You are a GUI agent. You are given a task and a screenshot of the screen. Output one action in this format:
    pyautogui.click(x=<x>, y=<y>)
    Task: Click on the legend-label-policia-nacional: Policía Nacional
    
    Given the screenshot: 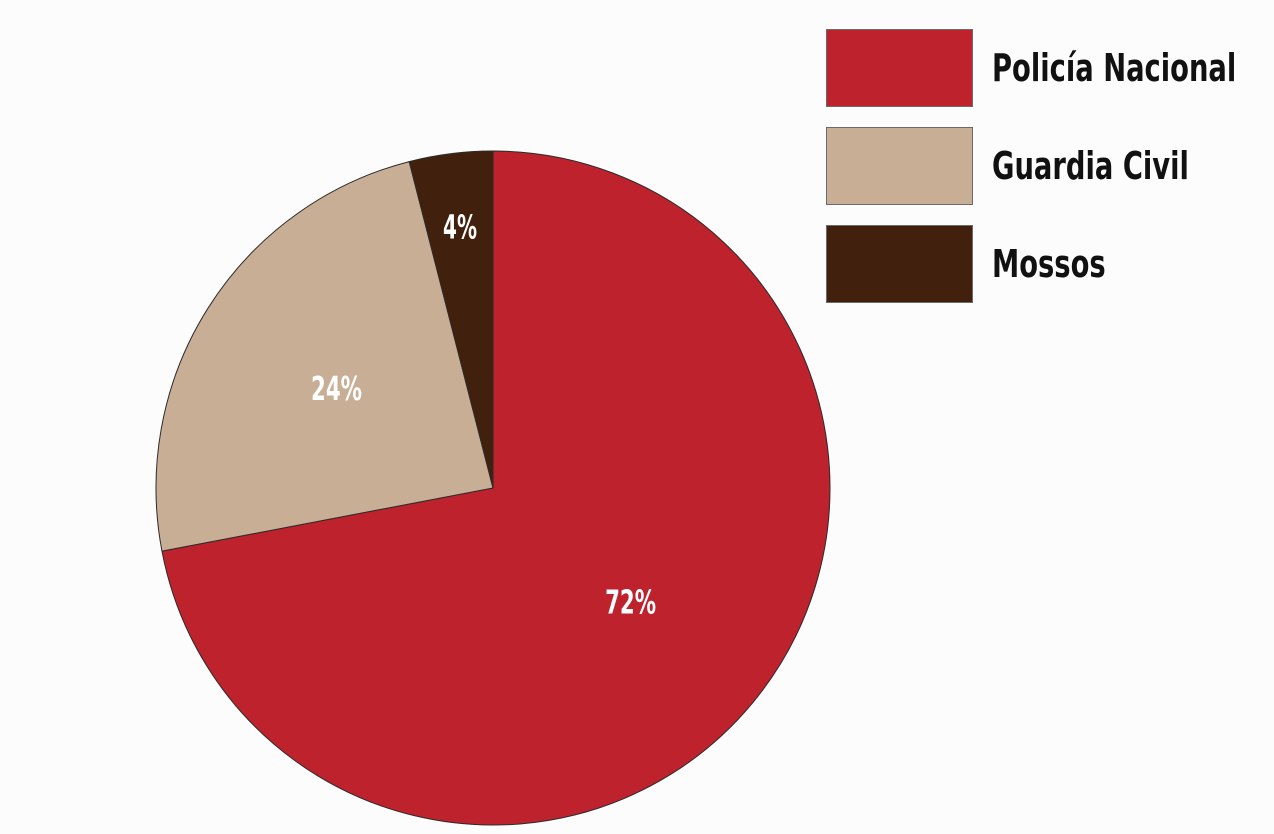 What is the action you would take?
    pyautogui.click(x=1114, y=68)
    